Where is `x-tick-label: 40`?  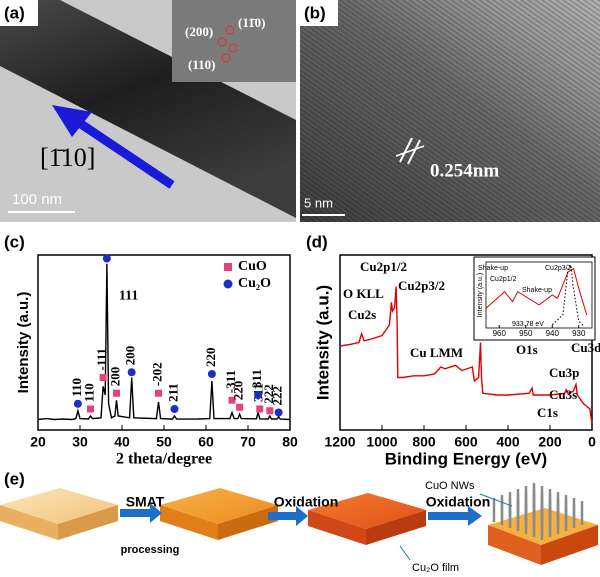 x-tick-label: 40 is located at coordinates (122, 442).